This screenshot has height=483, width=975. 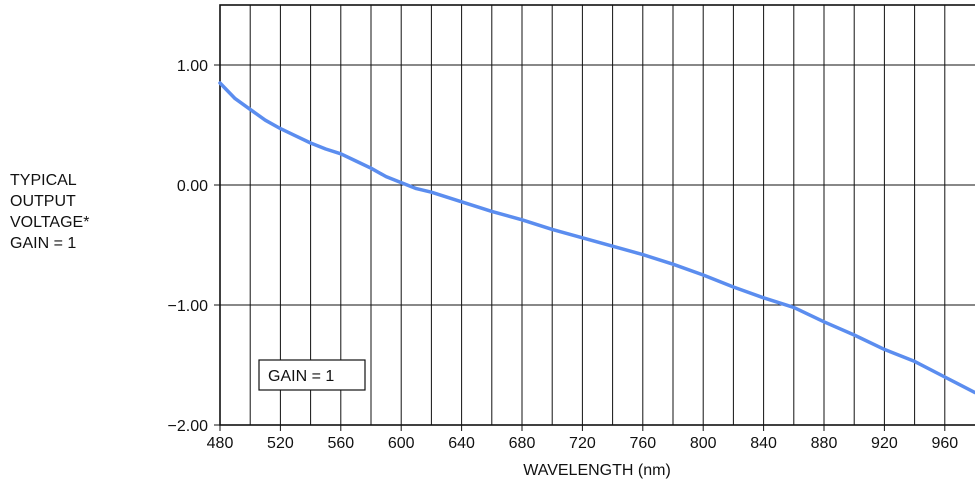 What do you see at coordinates (824, 443) in the screenshot?
I see `x-tick-label: 880` at bounding box center [824, 443].